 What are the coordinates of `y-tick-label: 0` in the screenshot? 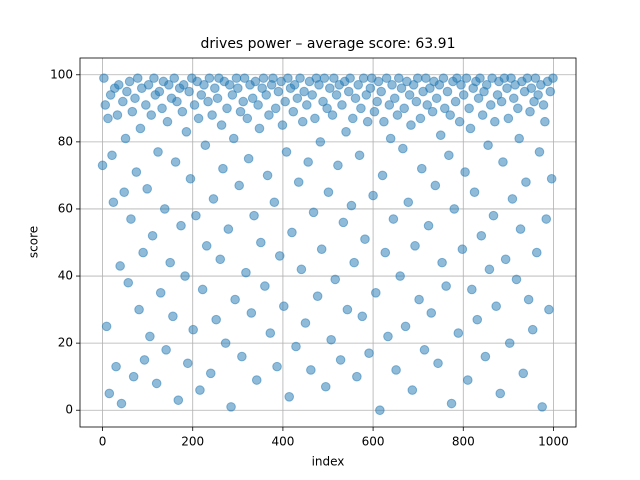 It's located at (69, 410).